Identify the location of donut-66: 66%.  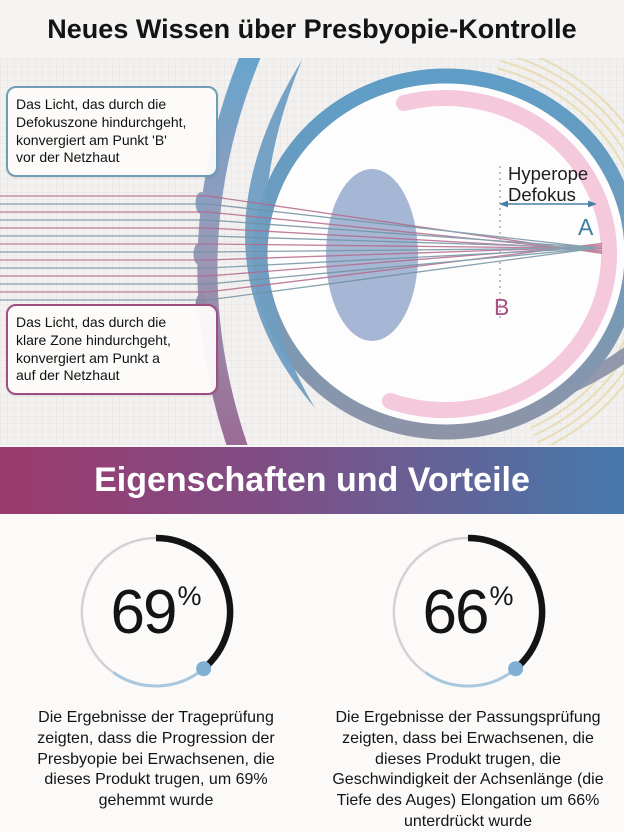
(468, 612).